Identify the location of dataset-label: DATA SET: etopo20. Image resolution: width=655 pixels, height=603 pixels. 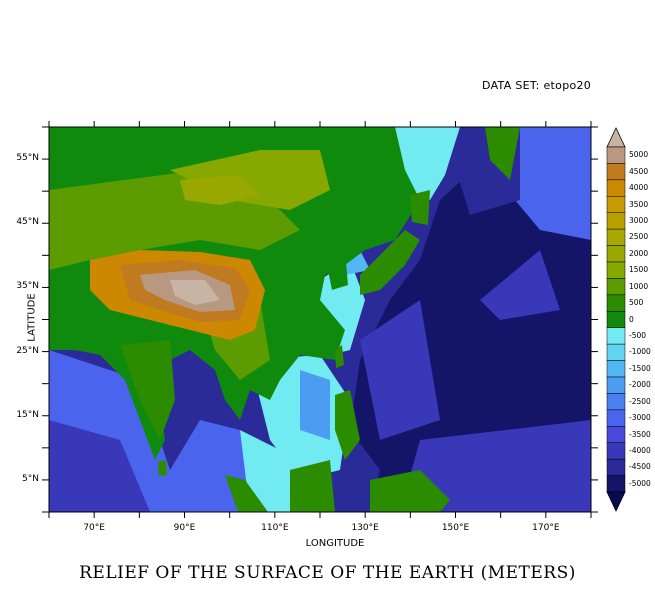
(537, 85).